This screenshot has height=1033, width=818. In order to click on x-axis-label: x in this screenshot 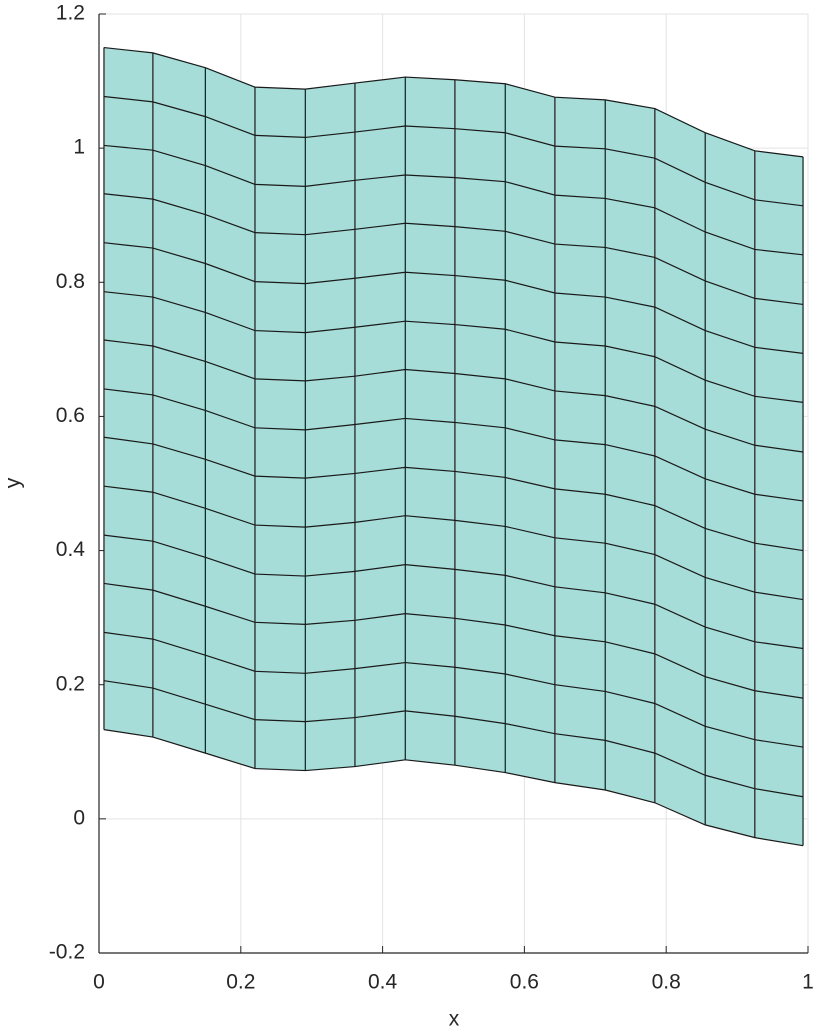, I will do `click(454, 1019)`.